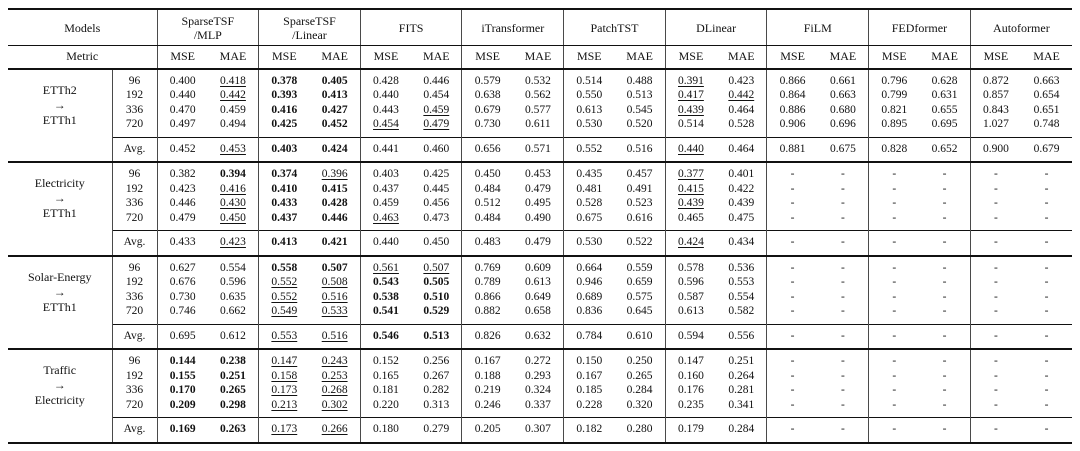 This screenshot has width=1080, height=451. Describe the element at coordinates (741, 296) in the screenshot. I see `dlinear-mae-cell: 0.554` at that location.